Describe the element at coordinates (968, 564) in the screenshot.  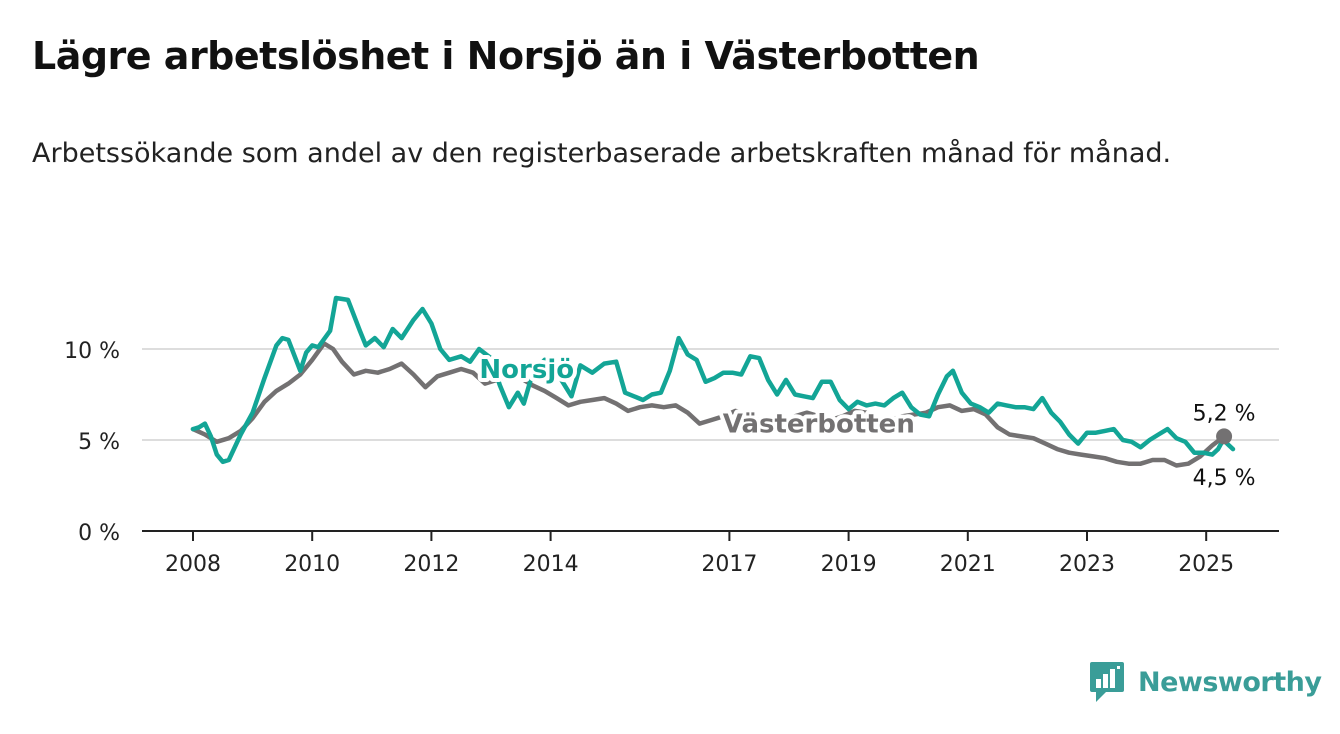
I see `x-tick-label: 2021` at that location.